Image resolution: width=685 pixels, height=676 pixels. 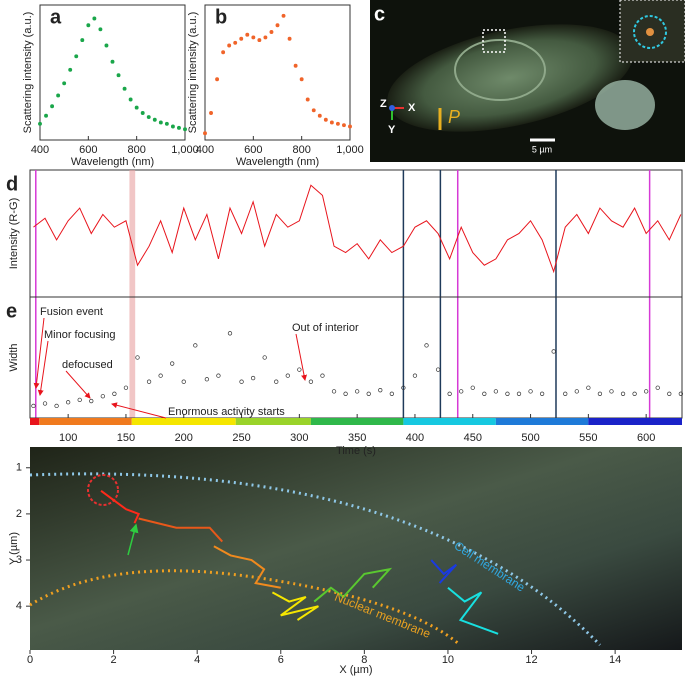 I want to click on polarization: P, so click(x=454, y=117).